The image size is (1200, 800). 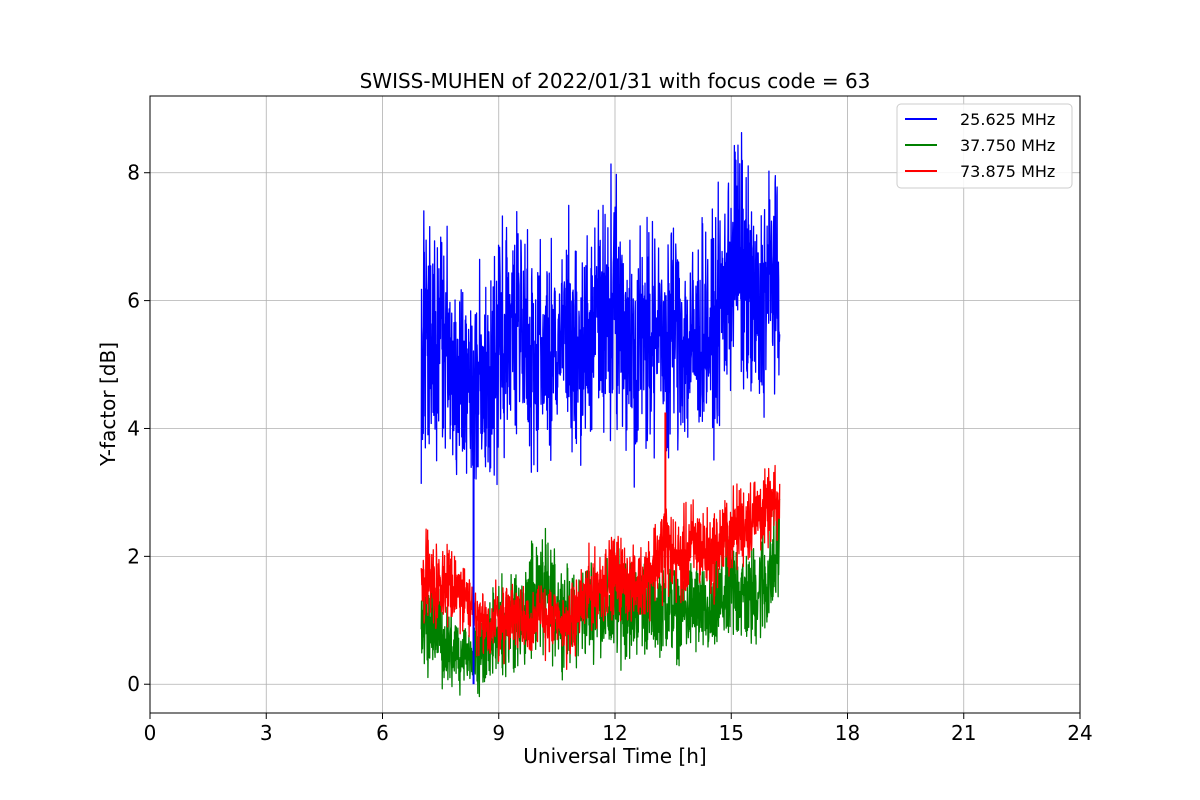 What do you see at coordinates (614, 756) in the screenshot?
I see `x-axis-label: Universal Time [h]` at bounding box center [614, 756].